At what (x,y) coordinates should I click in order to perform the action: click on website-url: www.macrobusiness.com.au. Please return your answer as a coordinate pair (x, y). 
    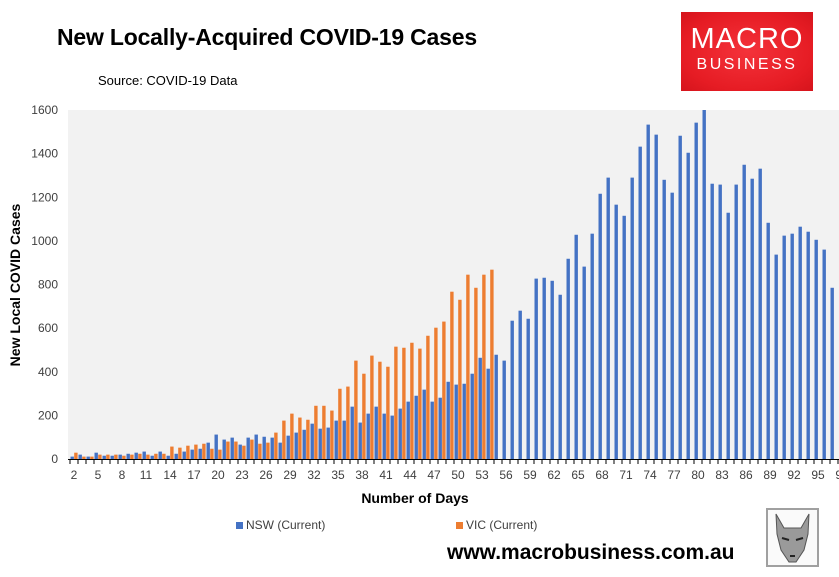
    Looking at the image, I should click on (591, 552).